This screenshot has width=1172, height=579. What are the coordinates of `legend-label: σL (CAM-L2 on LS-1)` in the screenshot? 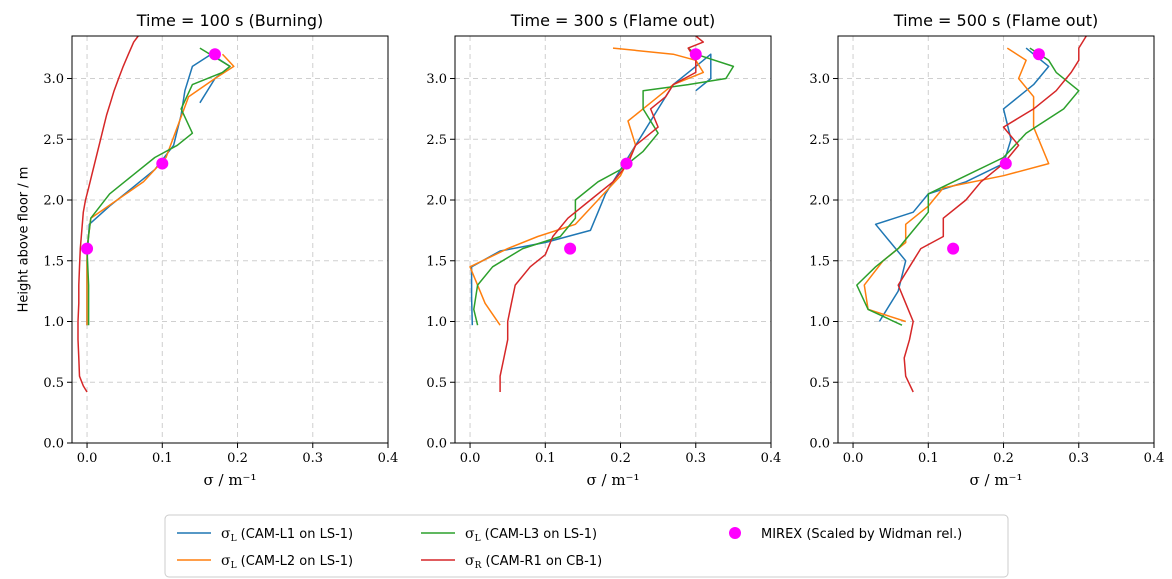 It's located at (287, 562).